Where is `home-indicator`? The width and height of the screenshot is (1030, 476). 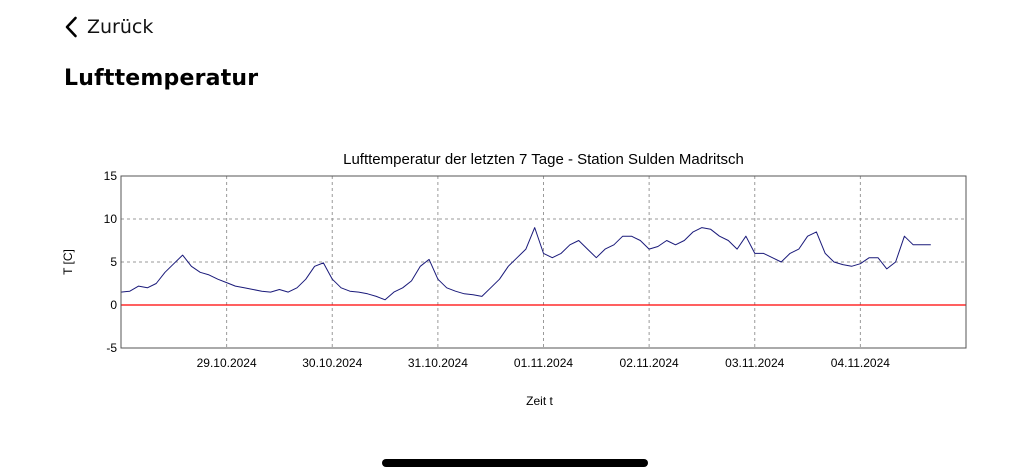 home-indicator is located at coordinates (515, 463).